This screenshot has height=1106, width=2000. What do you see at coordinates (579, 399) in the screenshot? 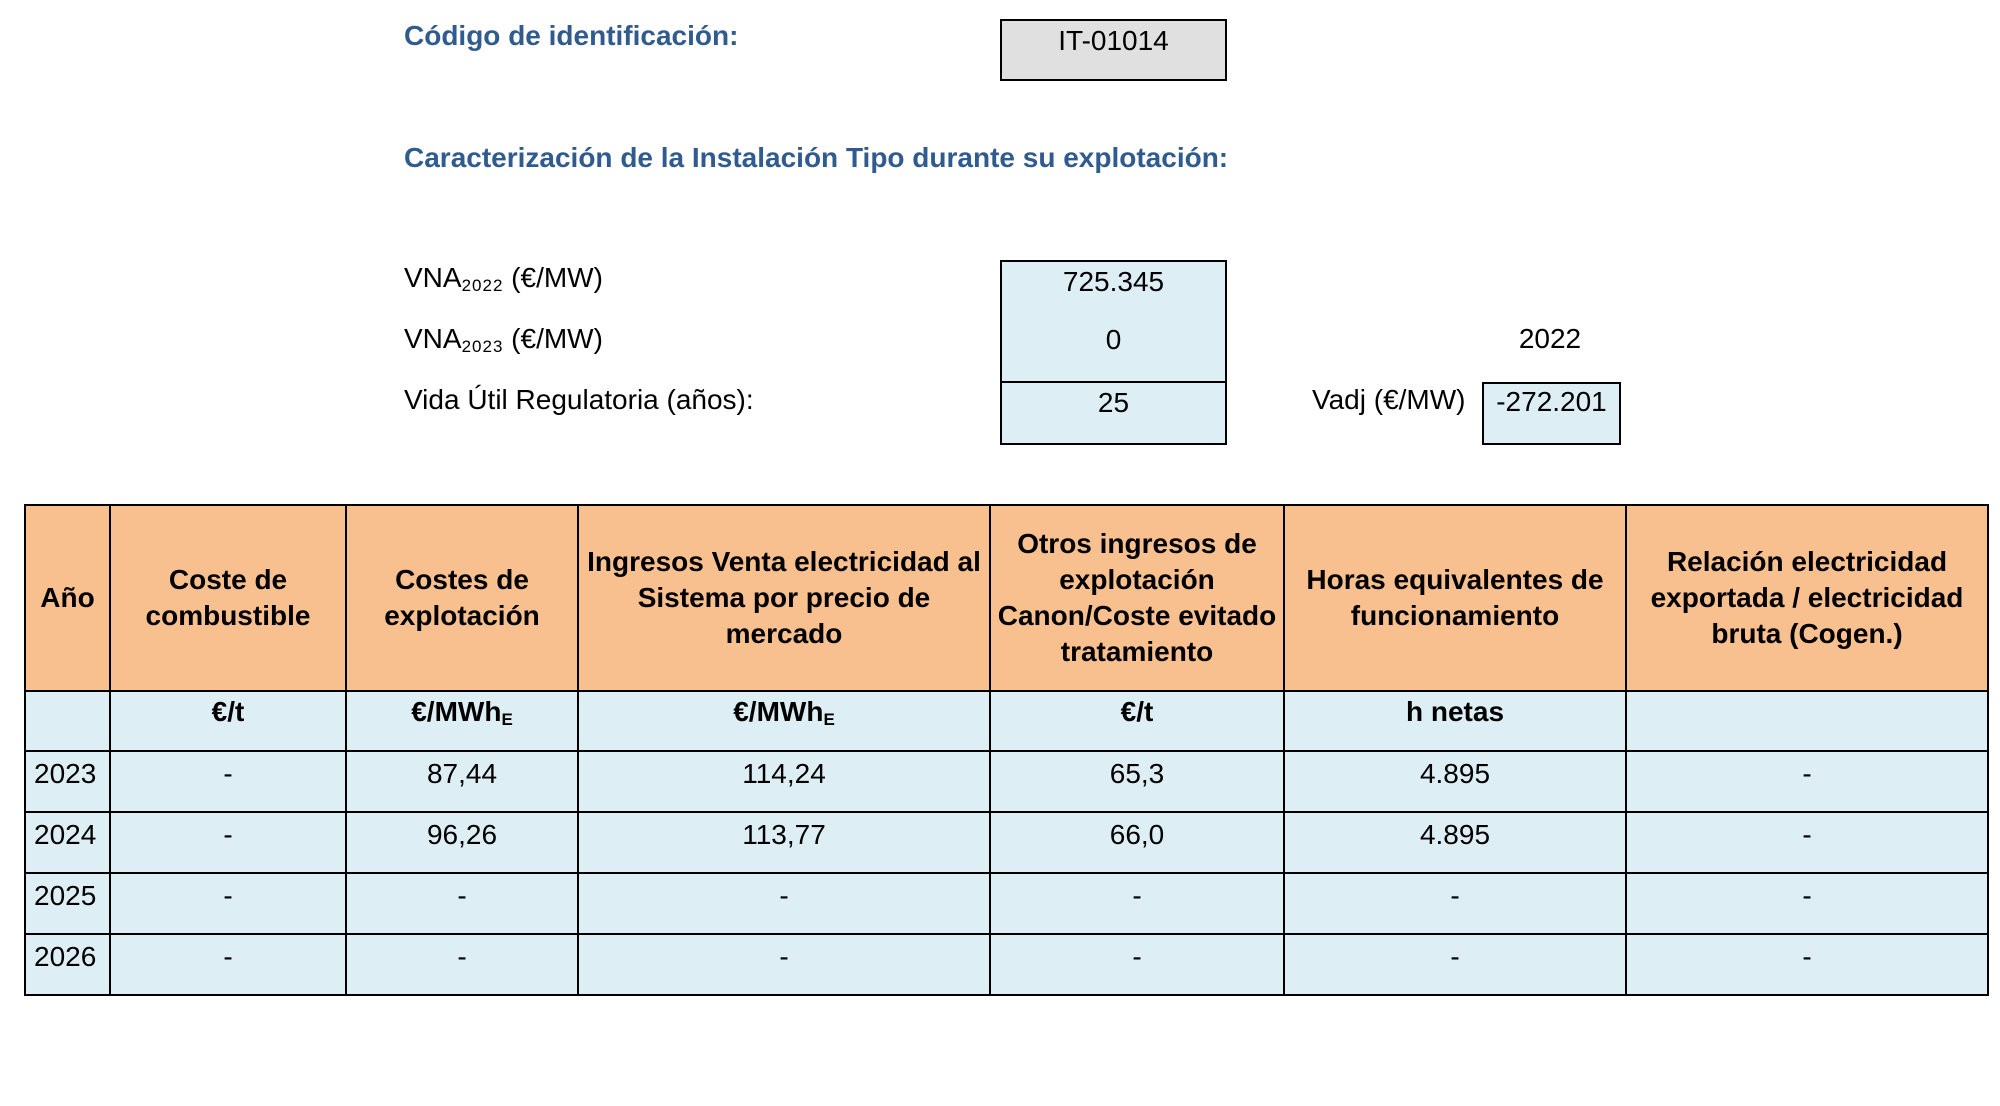
I see `vida-label: Vida Útil Regulatoria (años):` at bounding box center [579, 399].